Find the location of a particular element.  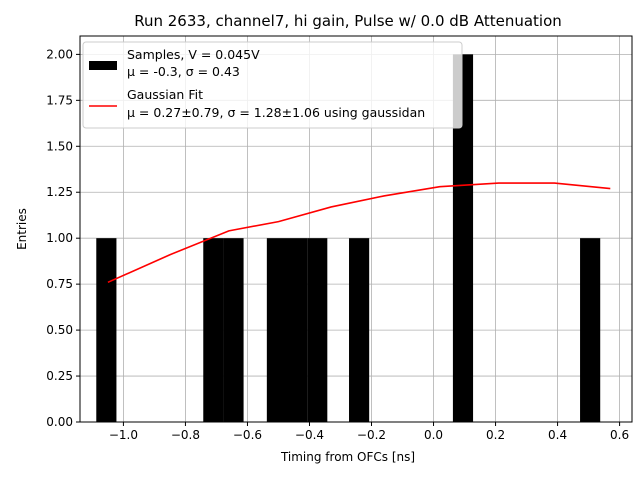

y-tick-label: 0.50 is located at coordinates (59, 330).